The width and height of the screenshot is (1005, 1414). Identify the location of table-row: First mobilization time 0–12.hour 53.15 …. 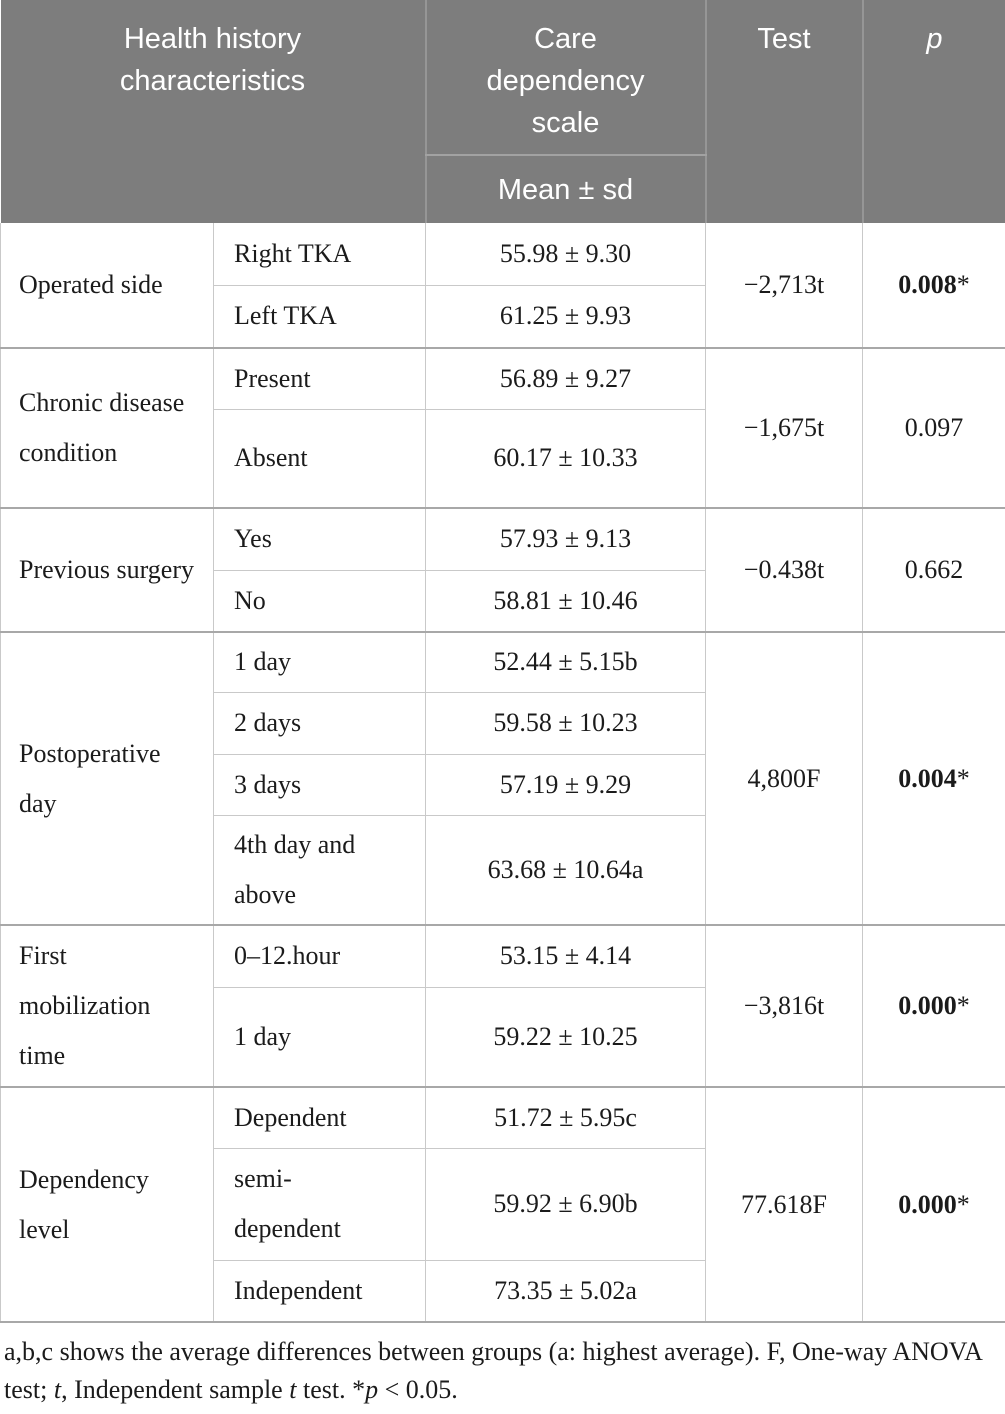
(502, 1006).